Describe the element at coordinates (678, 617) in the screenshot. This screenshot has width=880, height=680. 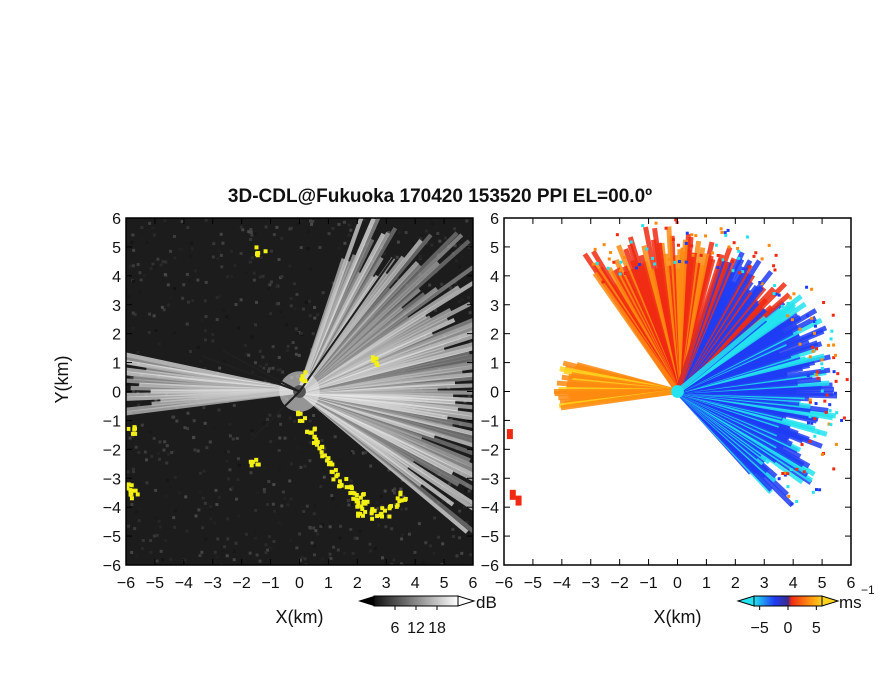
I see `x-axis-label: X(km)` at that location.